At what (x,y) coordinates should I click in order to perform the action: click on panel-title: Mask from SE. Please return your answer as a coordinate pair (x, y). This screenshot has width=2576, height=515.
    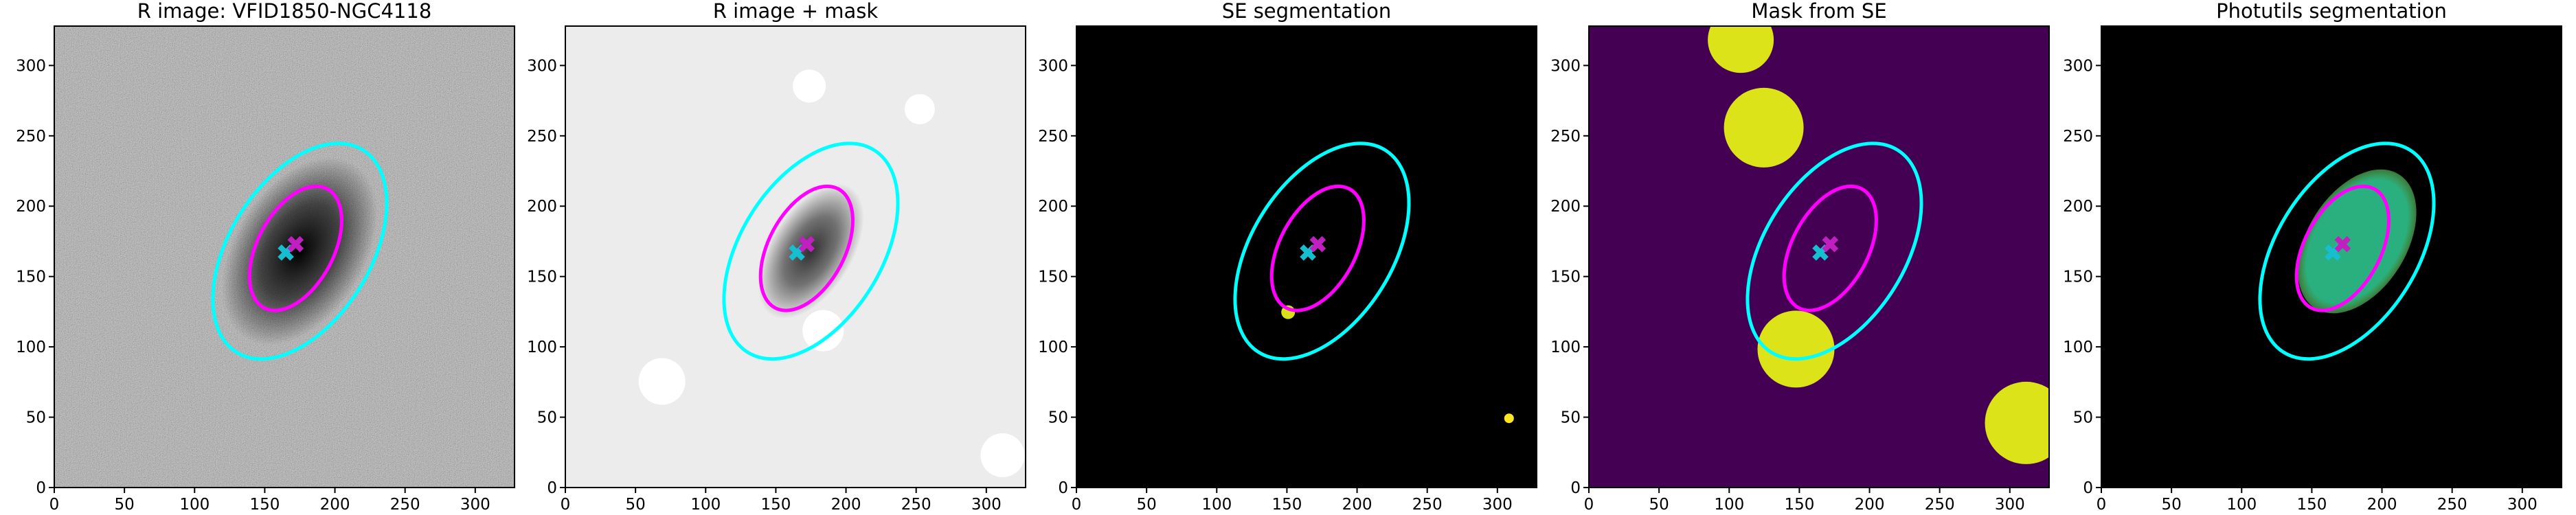
    Looking at the image, I should click on (1818, 11).